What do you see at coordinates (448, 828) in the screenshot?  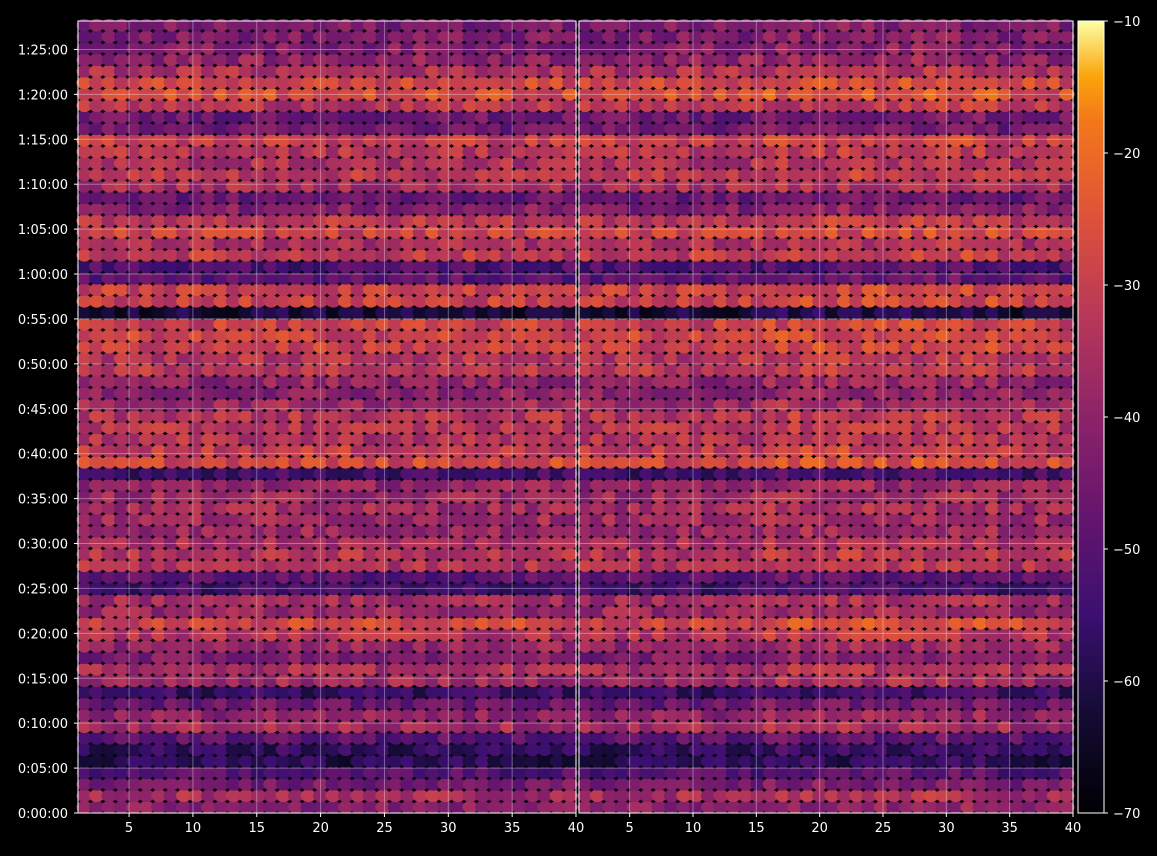 I see `x-tick-label: 30` at bounding box center [448, 828].